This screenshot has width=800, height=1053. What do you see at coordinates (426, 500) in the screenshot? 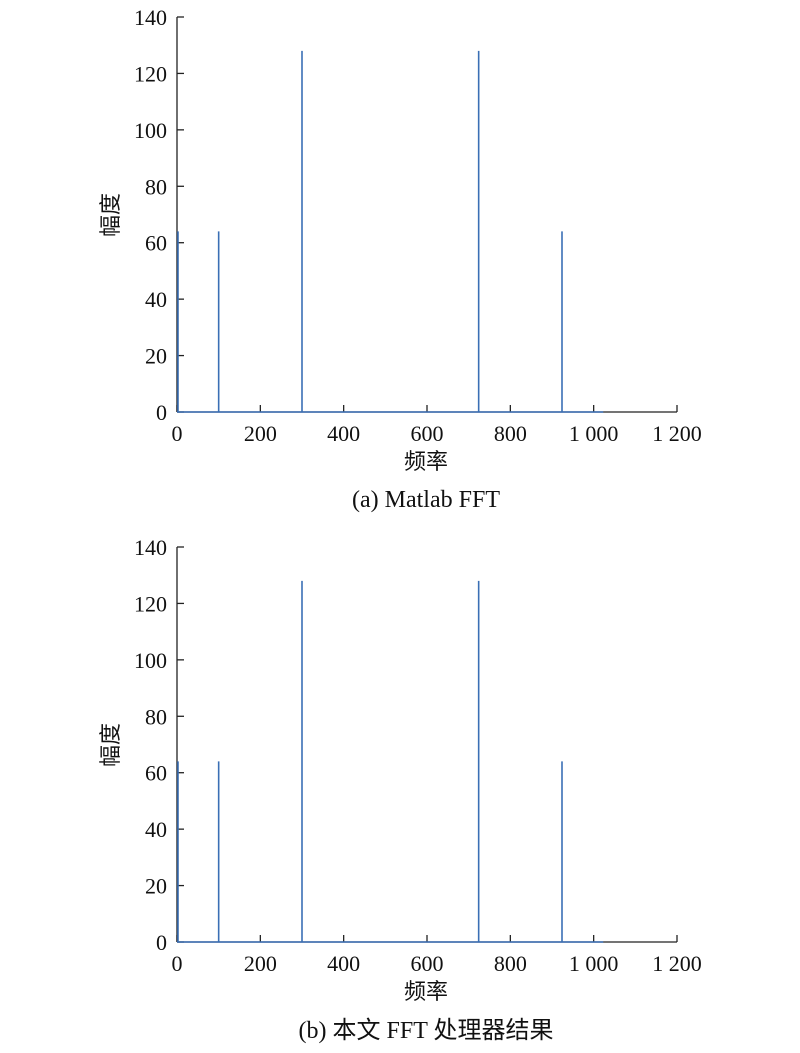
I see `chart-caption: (a) Matlab FFT` at bounding box center [426, 500].